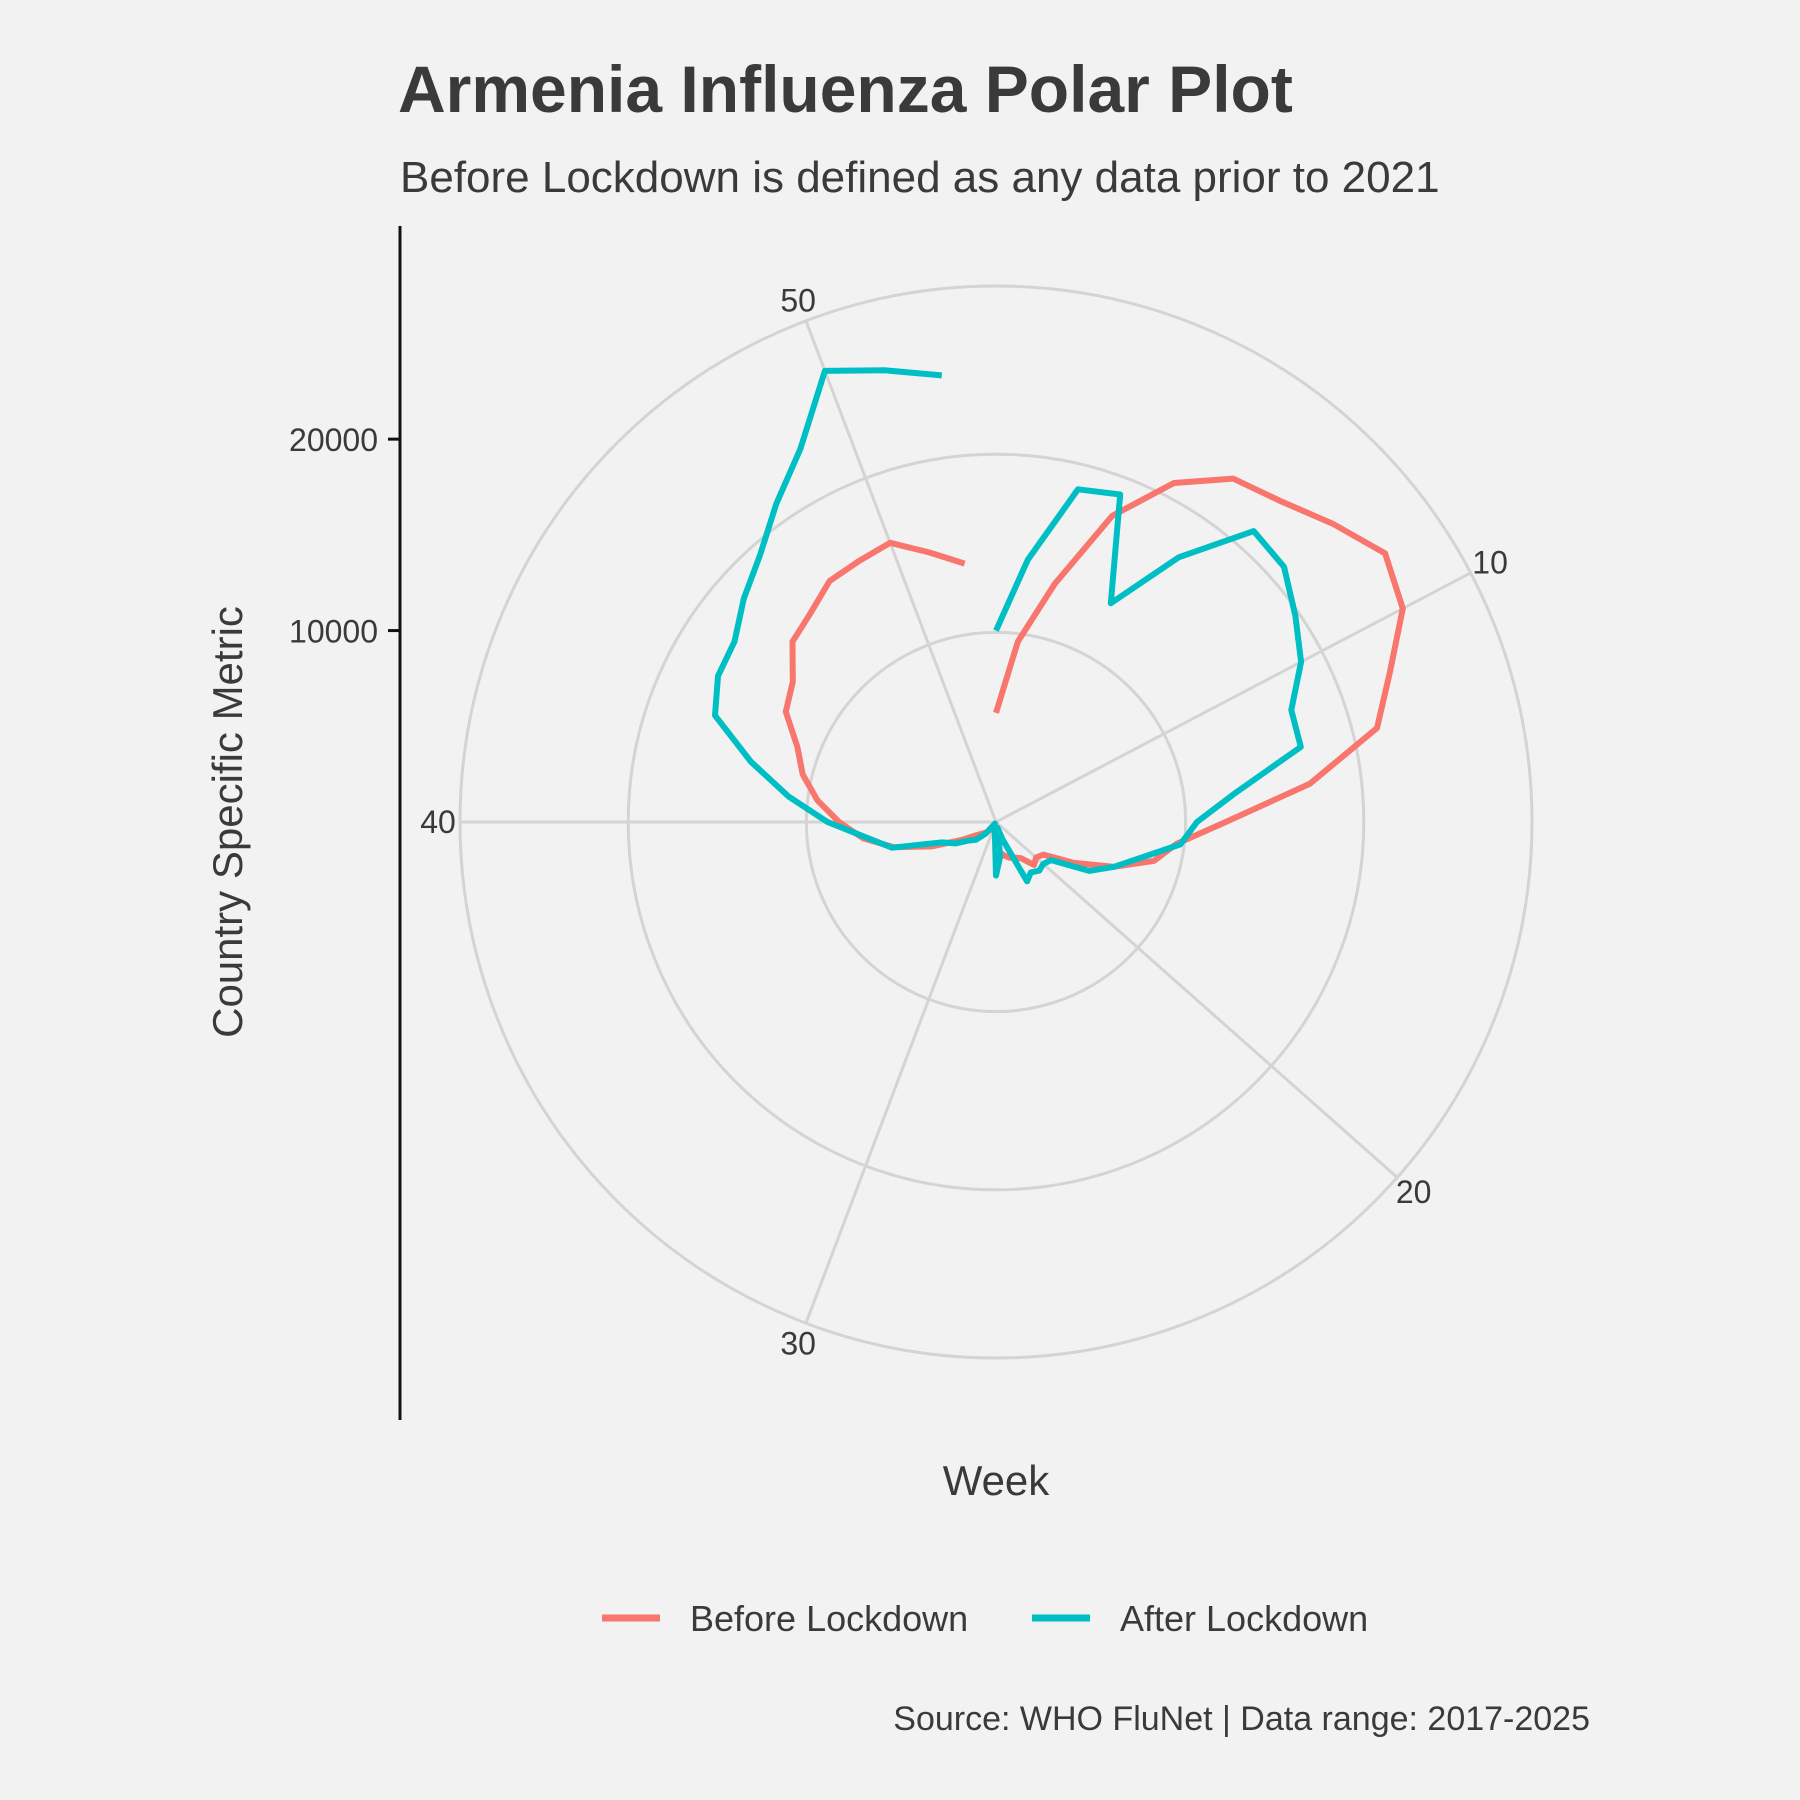 Image resolution: width=1800 pixels, height=1800 pixels. I want to click on y-axis-title: Country Specific Metric, so click(227, 822).